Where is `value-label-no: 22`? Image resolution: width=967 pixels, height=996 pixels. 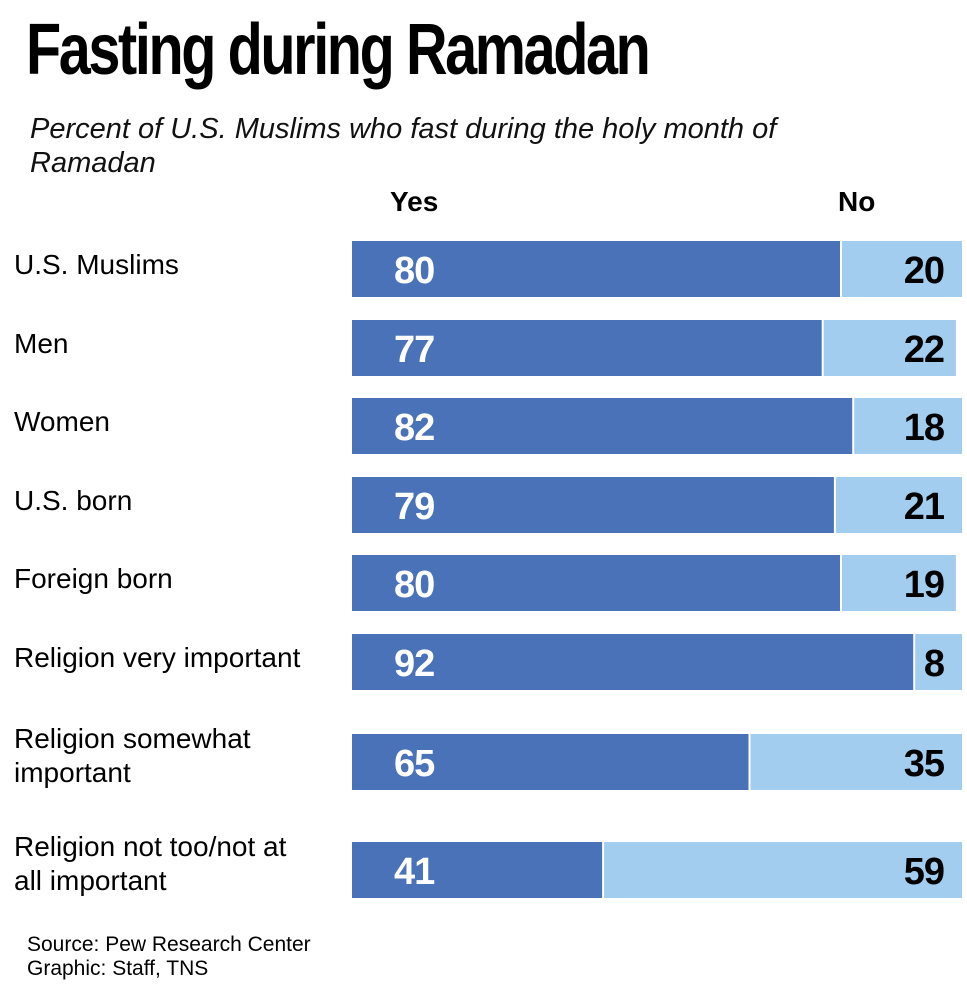 value-label-no: 22 is located at coordinates (924, 350).